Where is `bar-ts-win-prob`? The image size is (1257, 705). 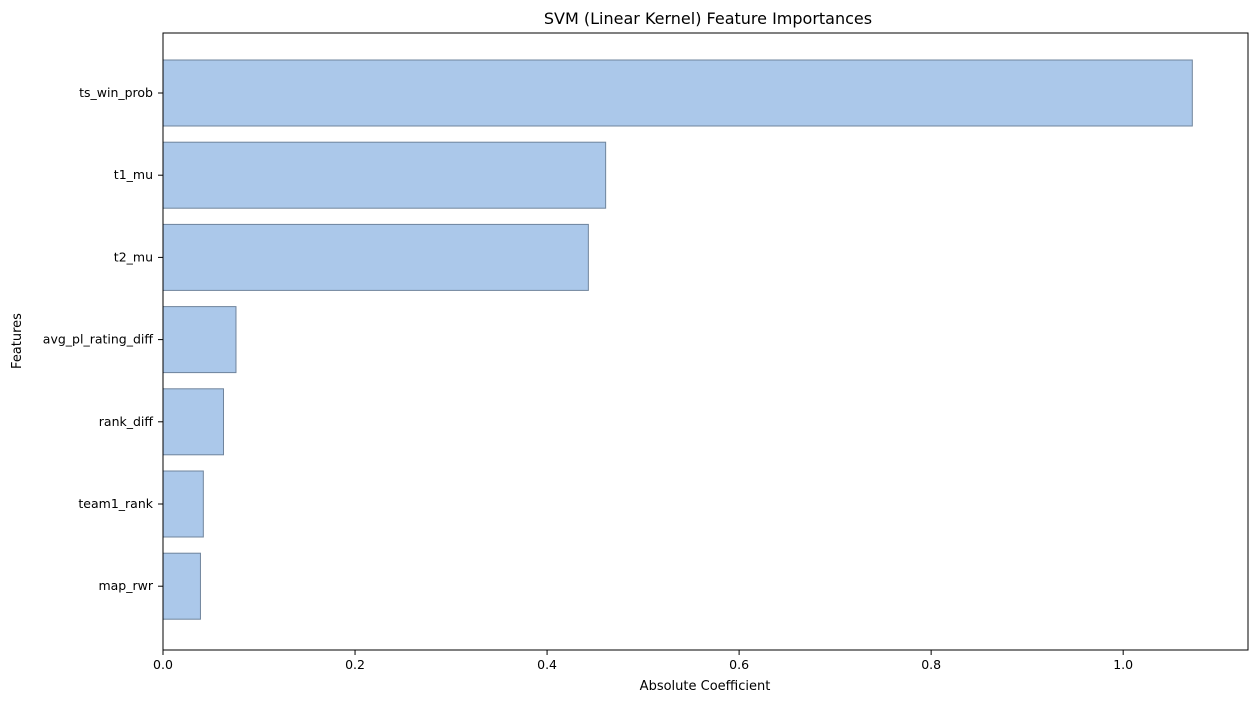 bar-ts-win-prob is located at coordinates (677, 93).